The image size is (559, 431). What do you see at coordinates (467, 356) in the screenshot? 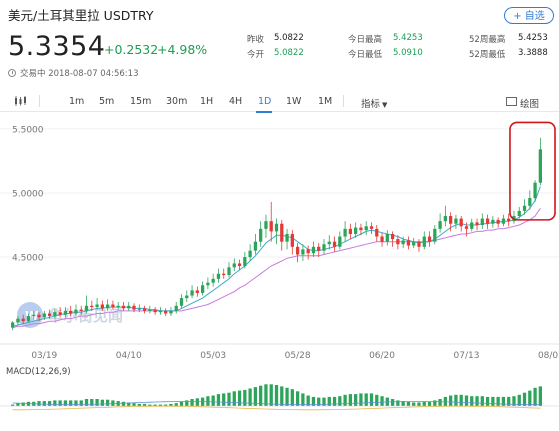
I see `x-tick-label: 07/13` at bounding box center [467, 356].